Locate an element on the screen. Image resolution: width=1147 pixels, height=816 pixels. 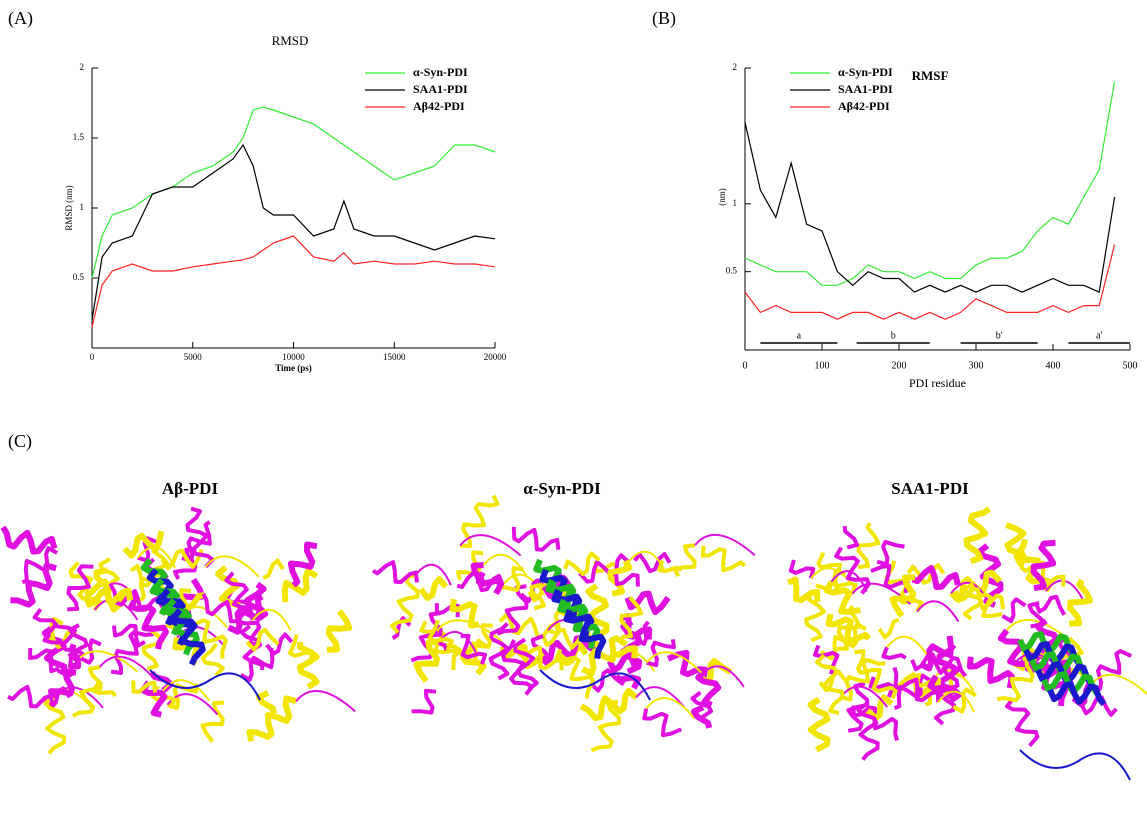
loop is located at coordinates (205, 685).